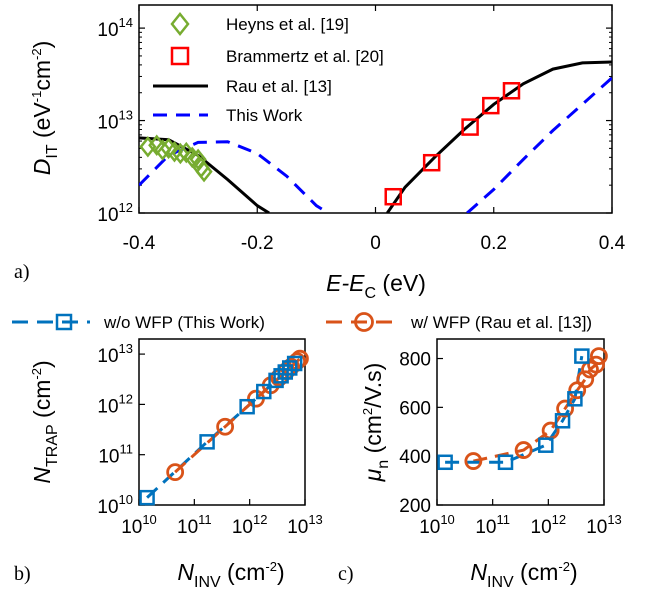  Describe the element at coordinates (184, 322) in the screenshot. I see `legend-label-wo-wfp: w/o WFP (This Work)` at that location.